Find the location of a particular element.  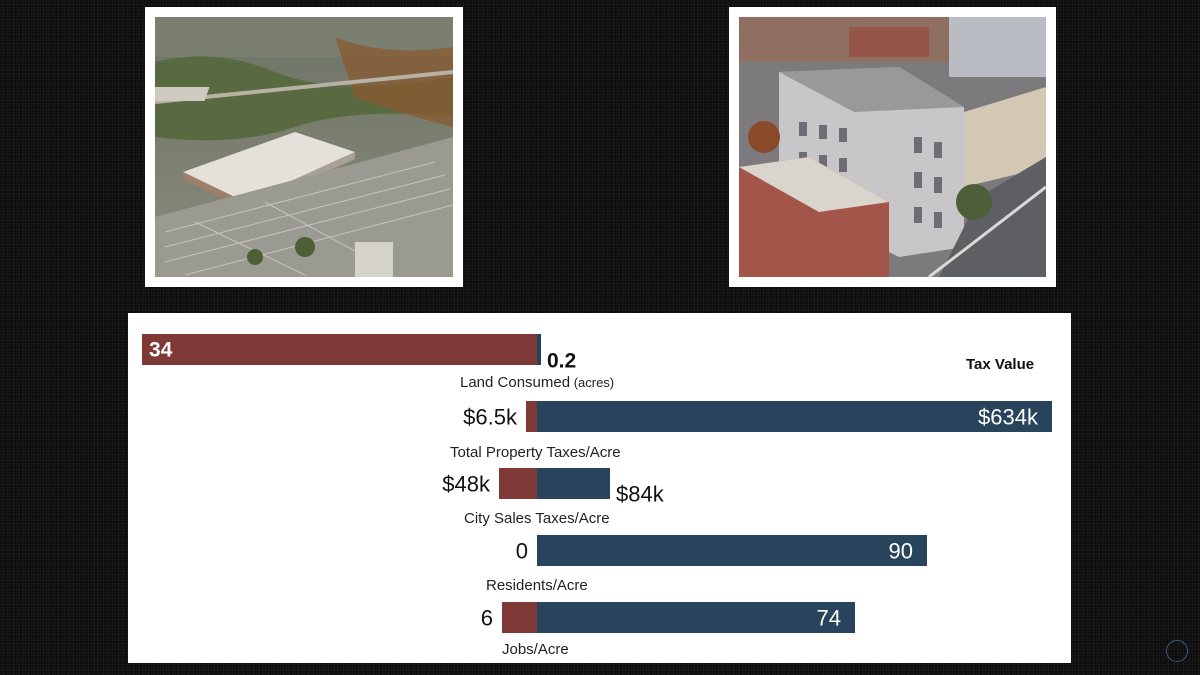

value-label-suburban-1: $6.5k is located at coordinates (490, 417).